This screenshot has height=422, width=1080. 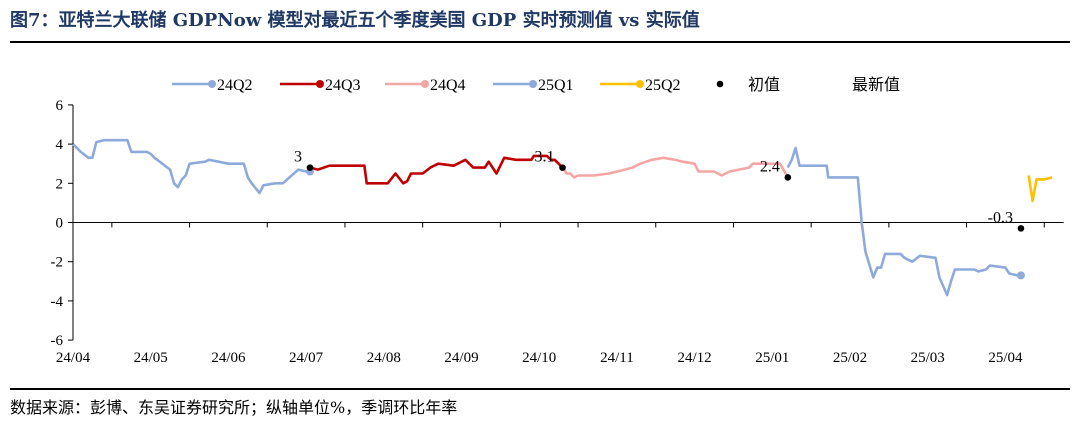 What do you see at coordinates (772, 358) in the screenshot?
I see `x-tick-label: 25/01` at bounding box center [772, 358].